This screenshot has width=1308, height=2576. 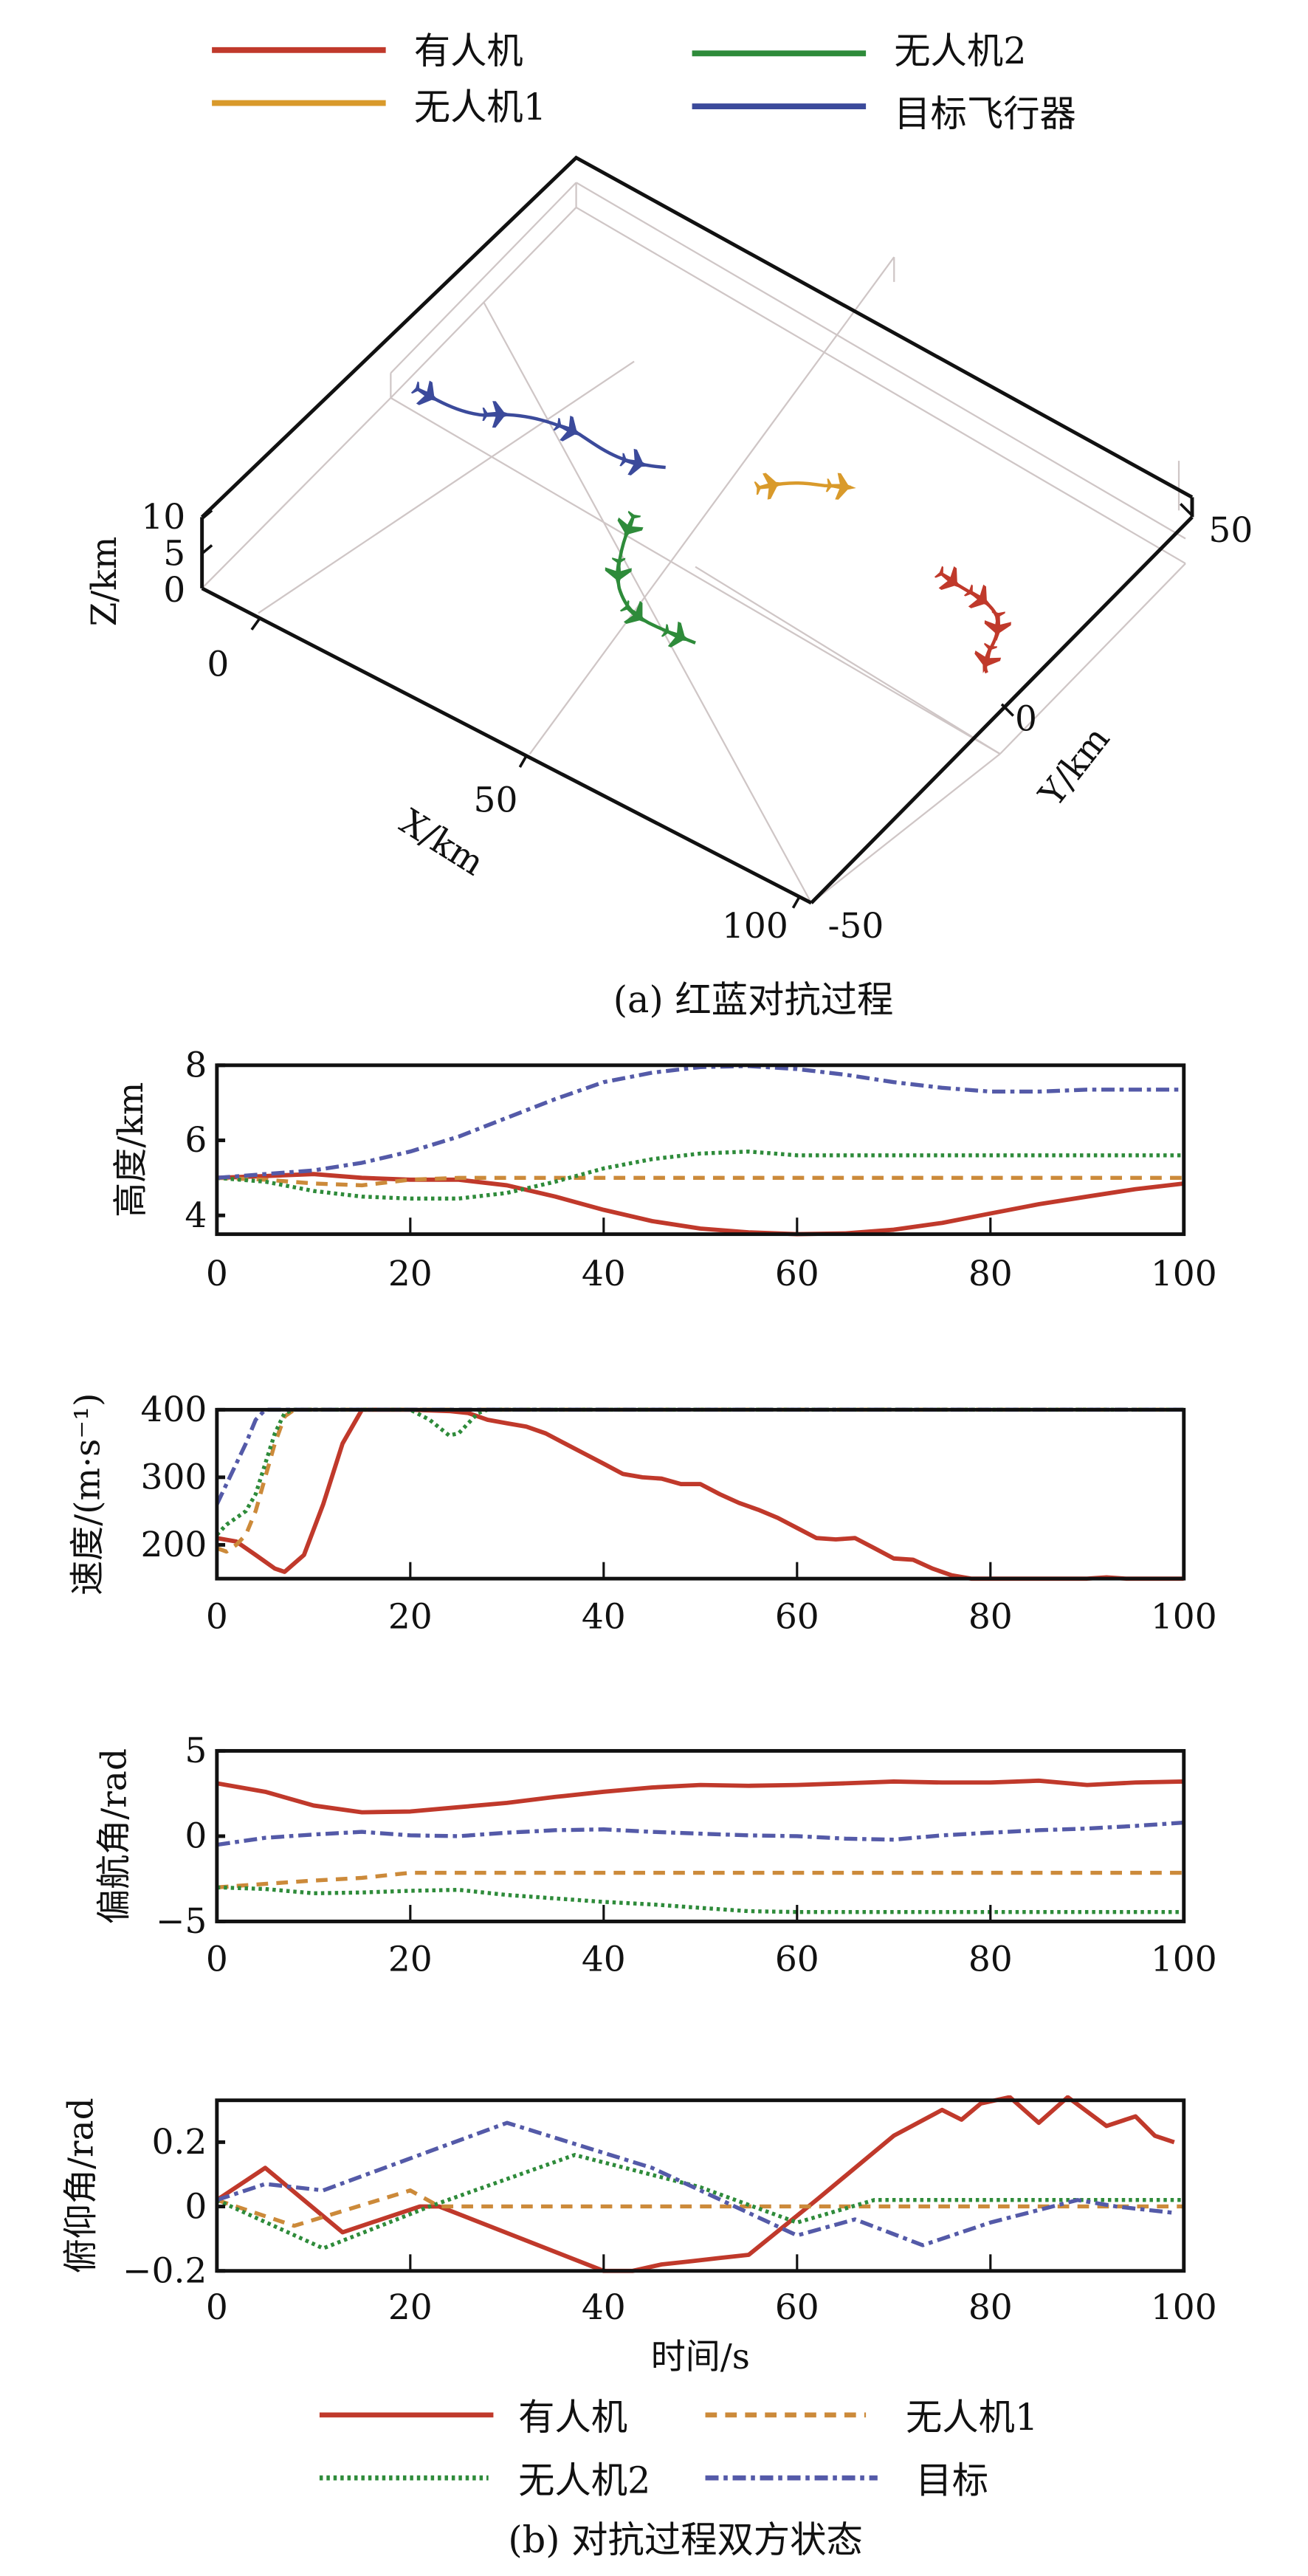 What do you see at coordinates (710, 526) in the screenshot?
I see `aircraft-markers` at bounding box center [710, 526].